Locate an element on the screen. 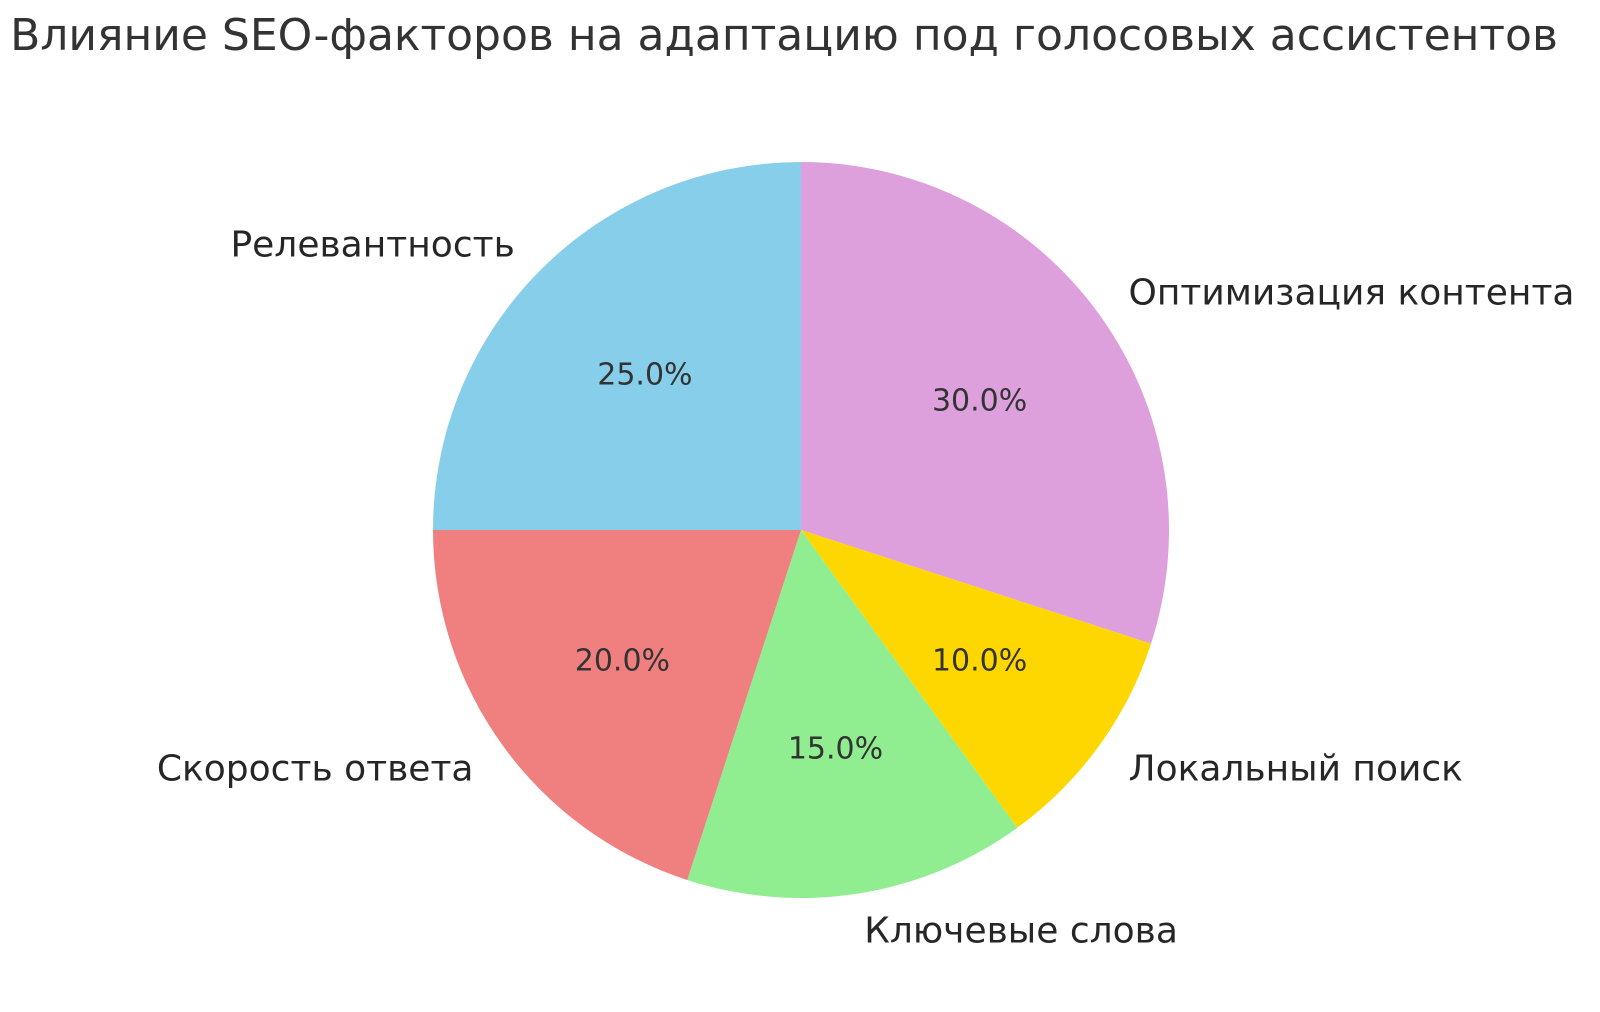 The height and width of the screenshot is (1012, 1600). slice-pct-label-2: 10.0% is located at coordinates (979, 660).